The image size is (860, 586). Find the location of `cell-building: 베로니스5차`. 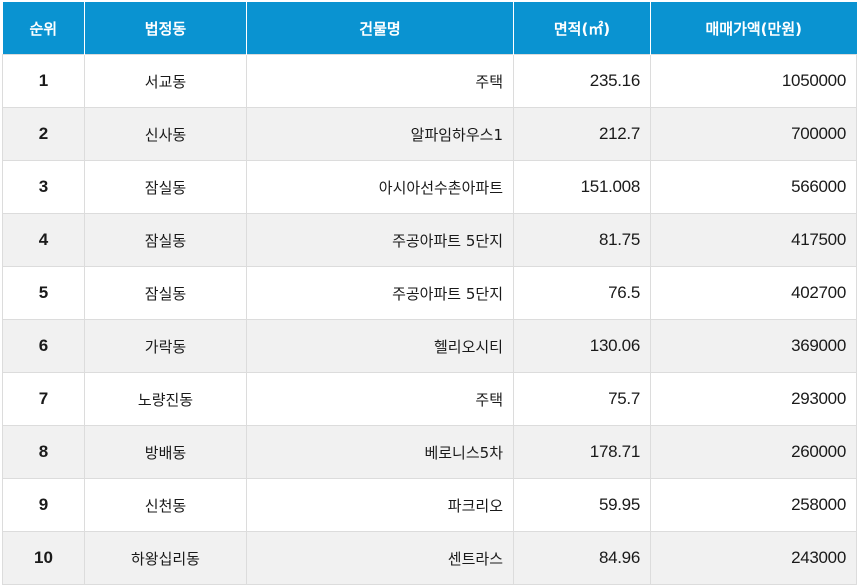

cell-building: 베로니스5차 is located at coordinates (380, 452).